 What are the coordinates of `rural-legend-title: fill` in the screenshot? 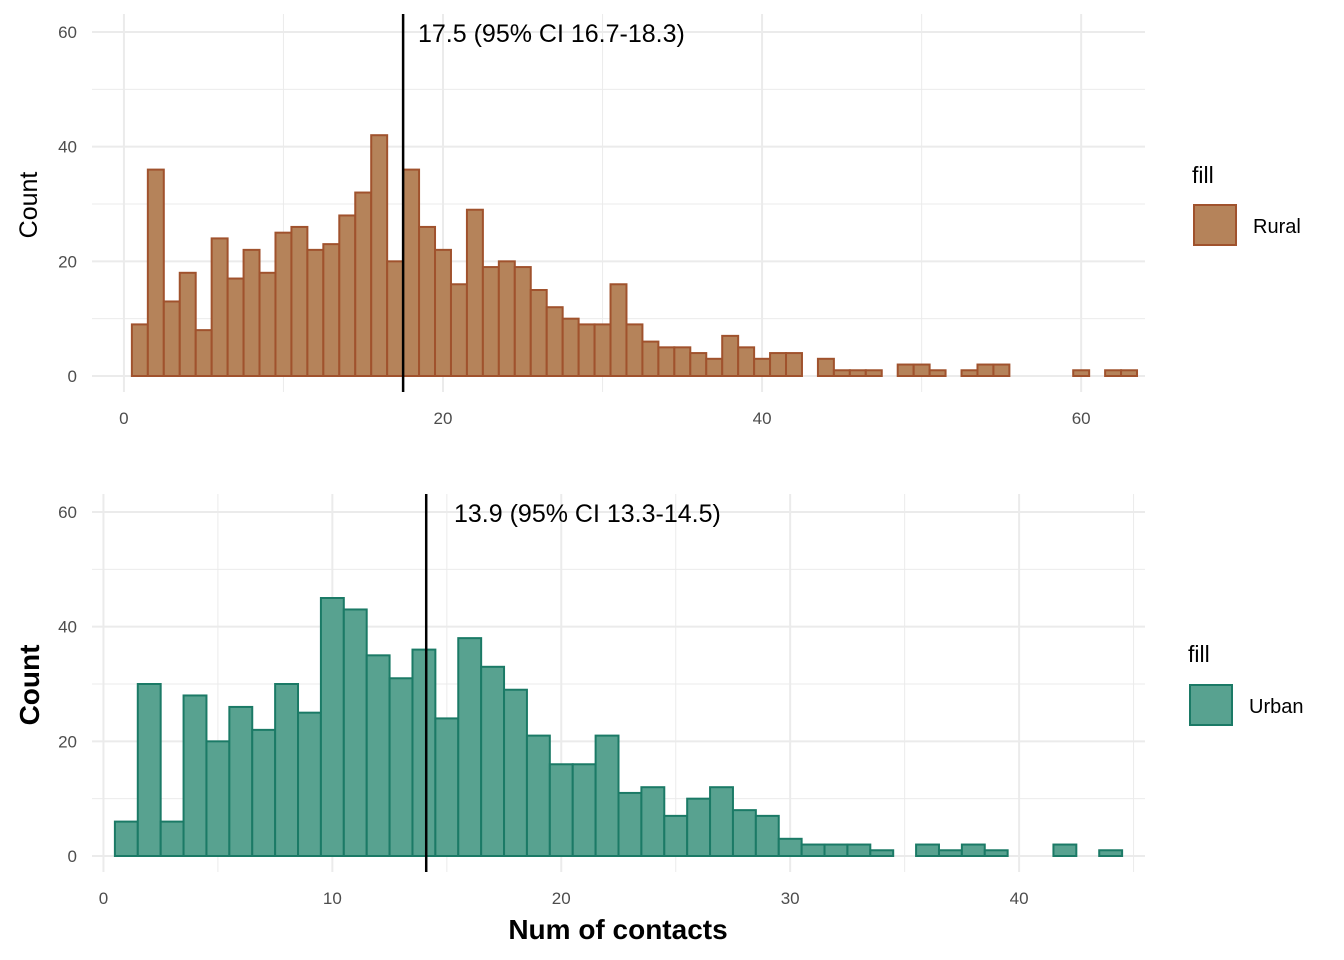 It's located at (1203, 175).